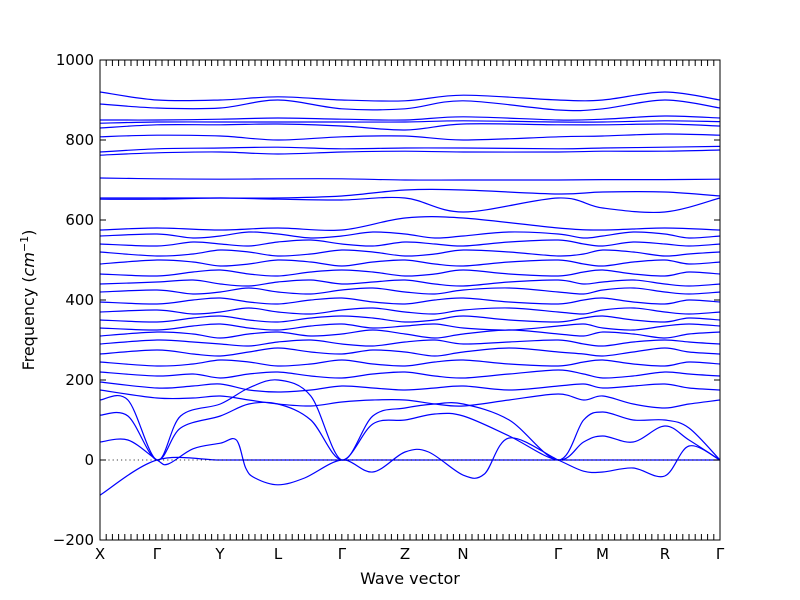  Describe the element at coordinates (278, 554) in the screenshot. I see `x-tick-label: L` at that location.